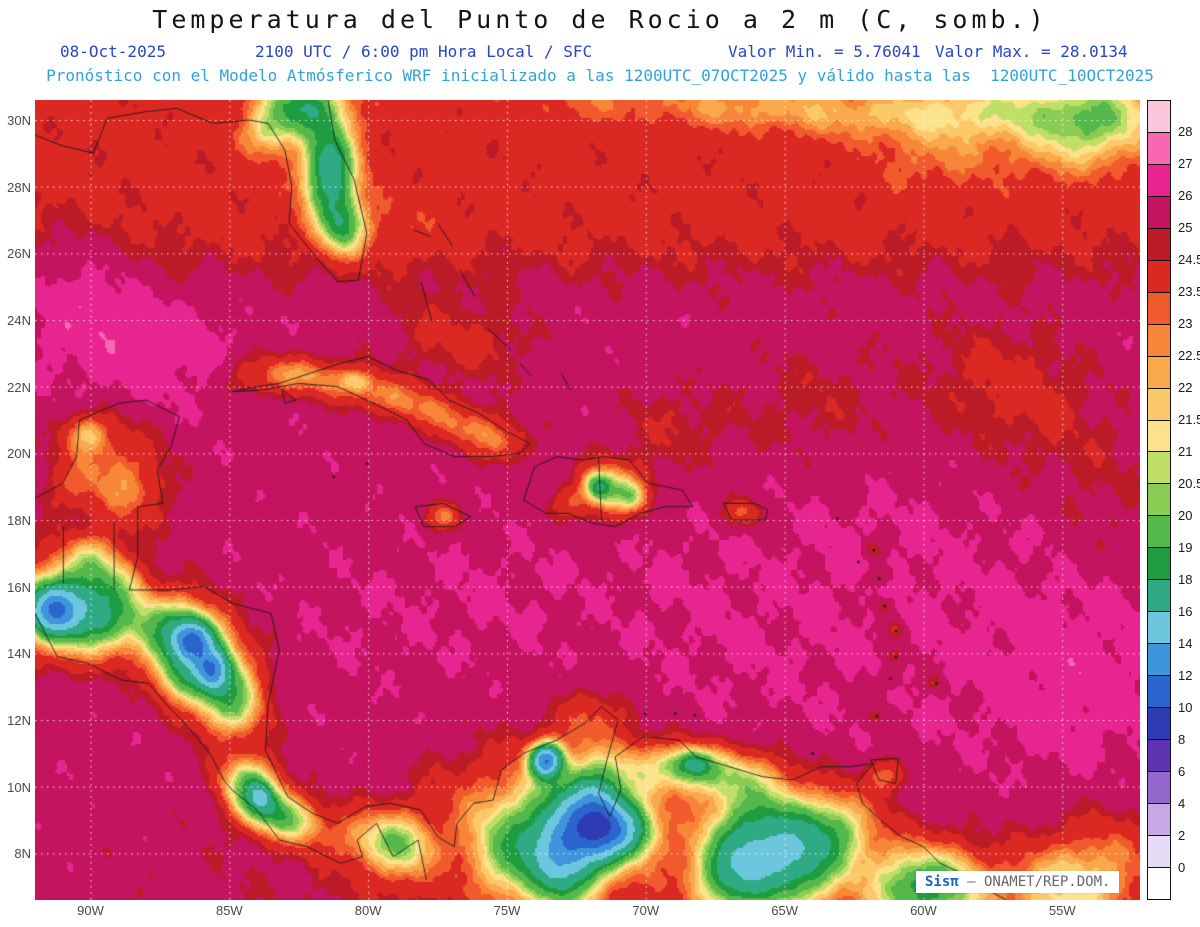  What do you see at coordinates (19, 587) in the screenshot?
I see `y-axis-label: 16N` at bounding box center [19, 587].